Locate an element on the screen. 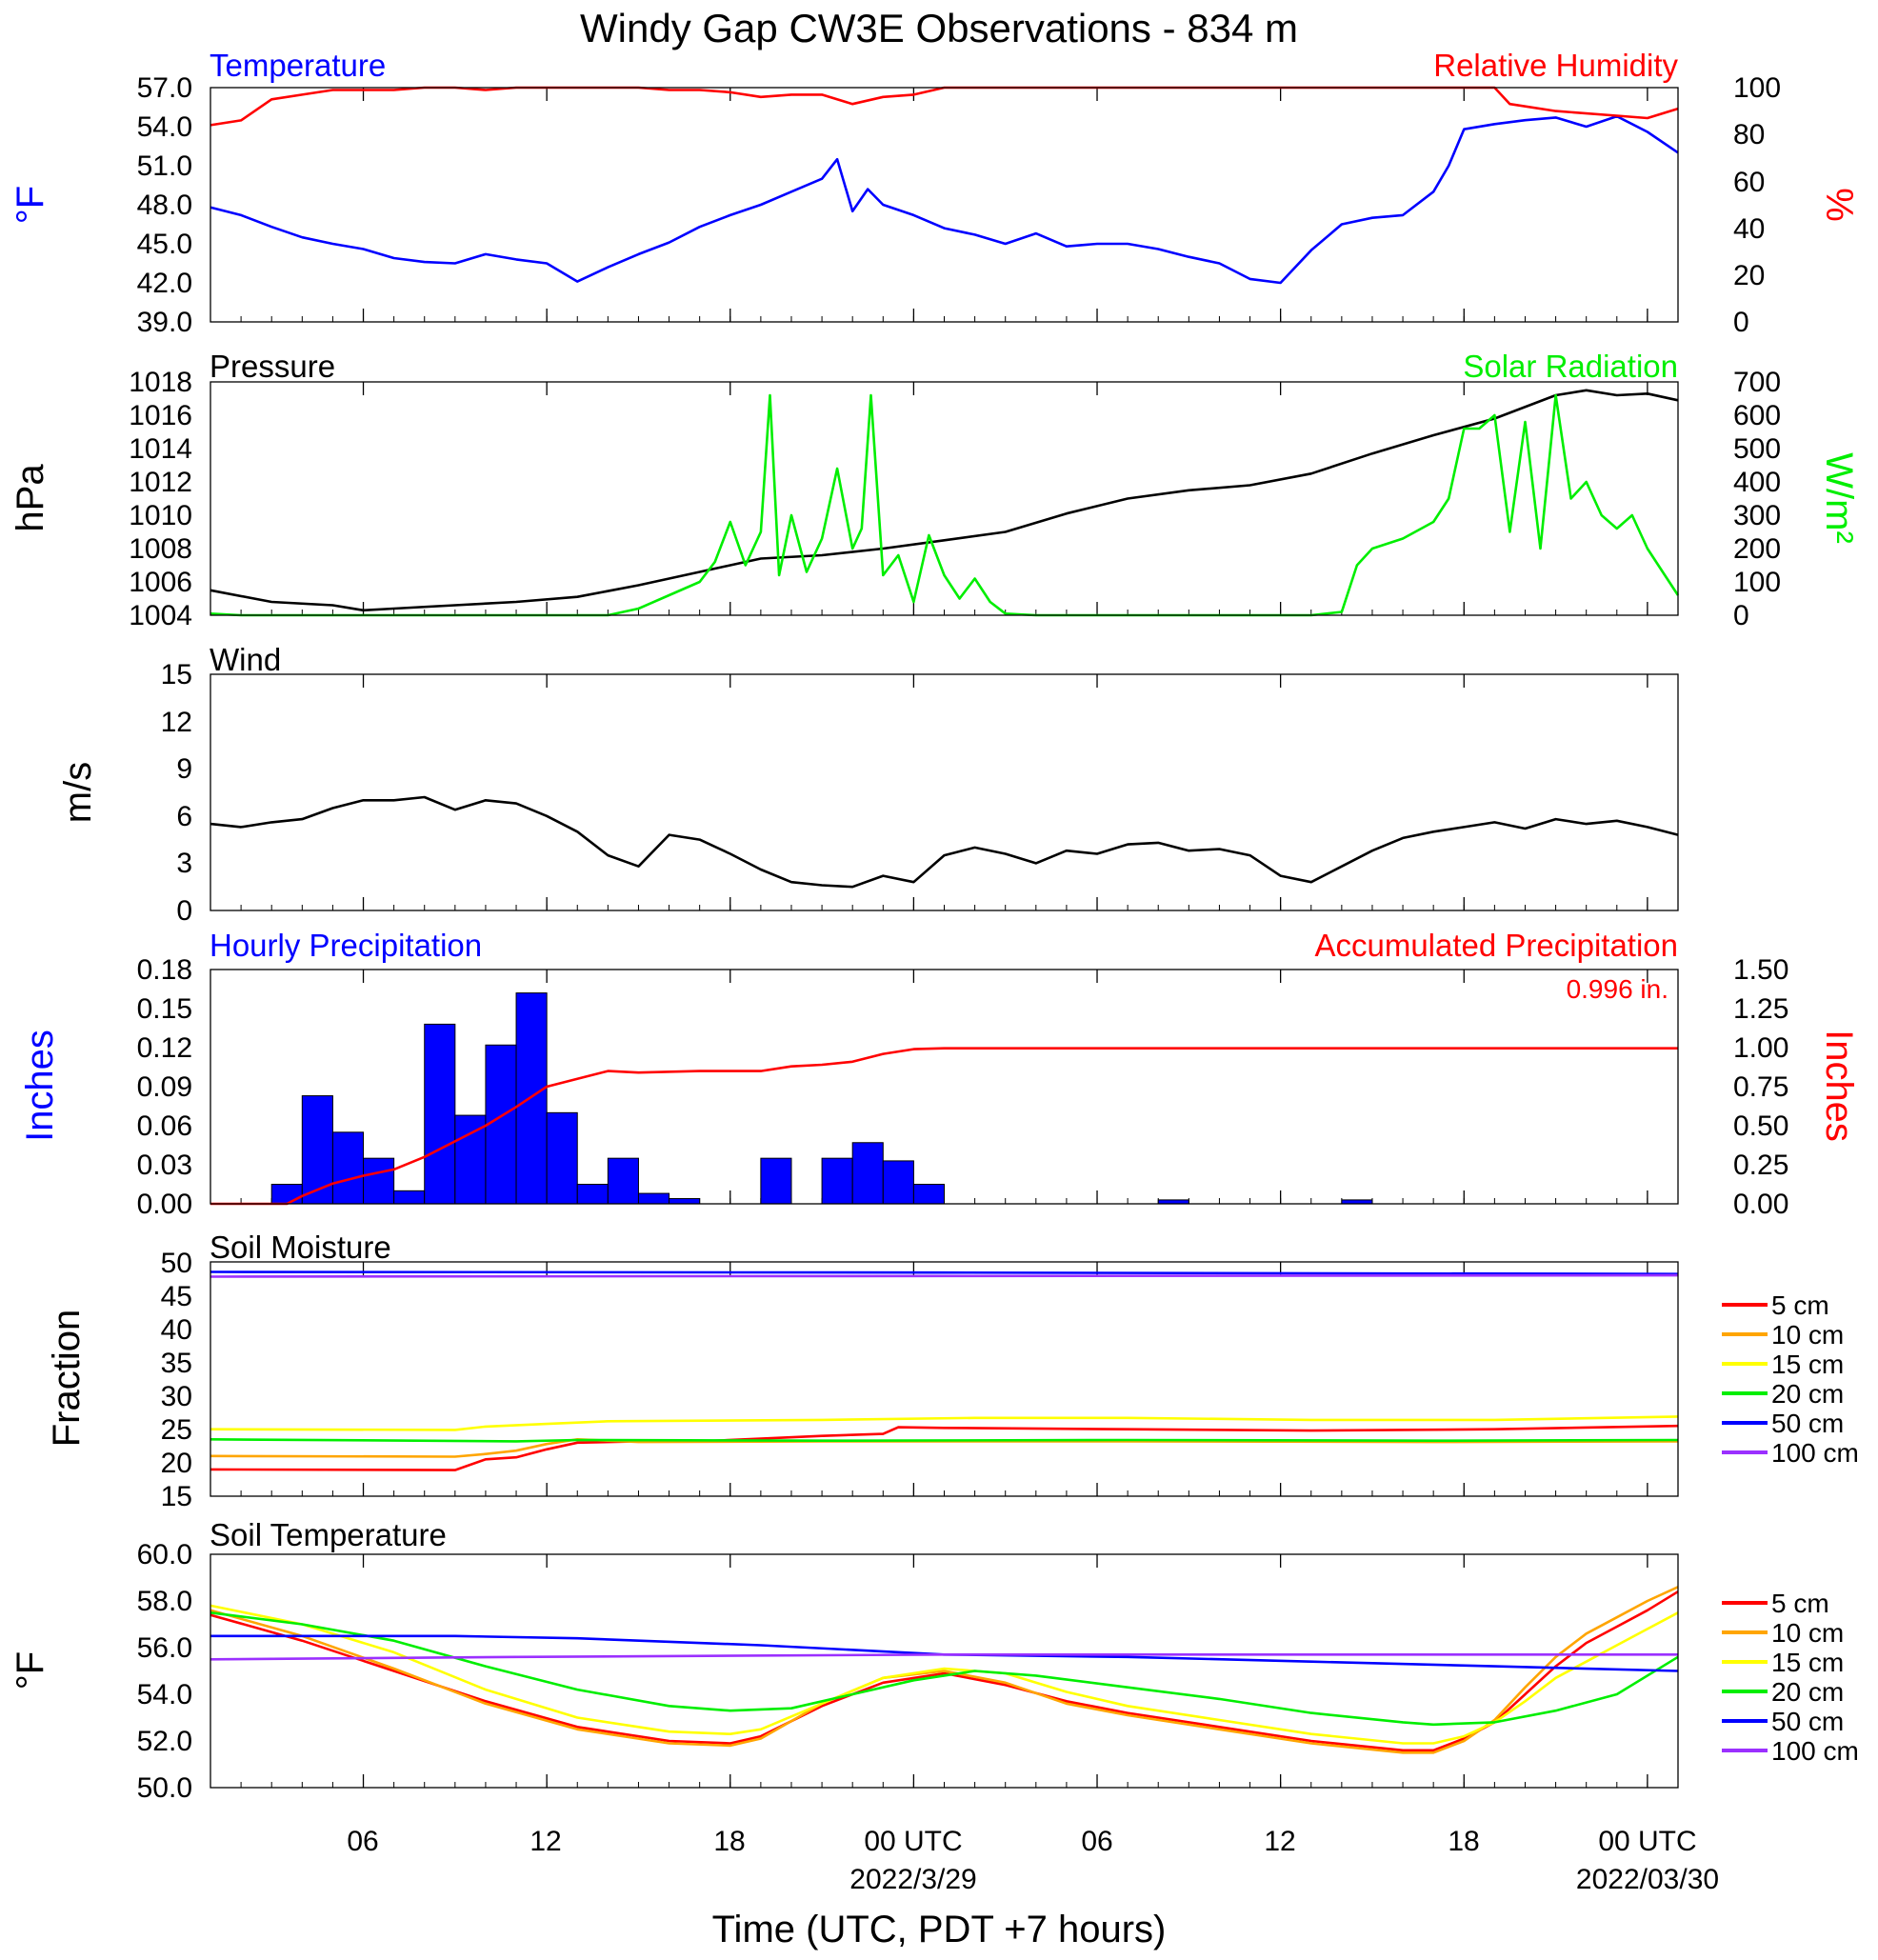 The height and width of the screenshot is (1960, 1878). pressure-solar-pressure-line is located at coordinates (944, 500).